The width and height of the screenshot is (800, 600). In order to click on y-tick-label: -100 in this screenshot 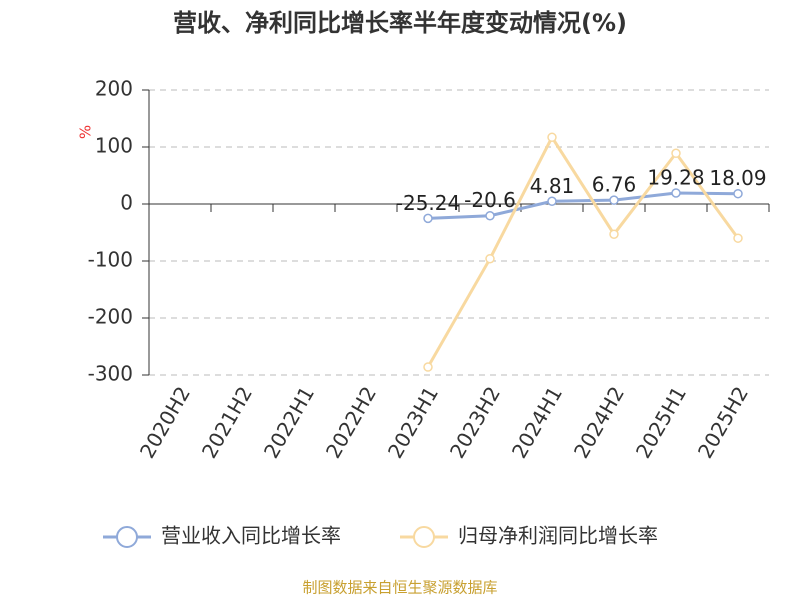, I will do `click(110, 260)`.